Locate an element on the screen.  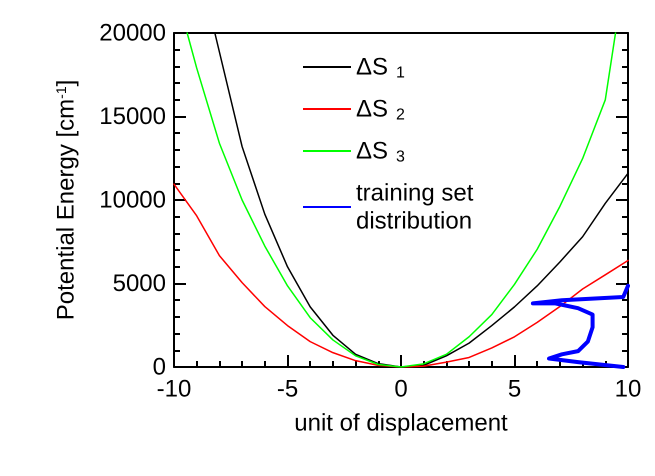
x-tick-label: 10 is located at coordinates (628, 389).